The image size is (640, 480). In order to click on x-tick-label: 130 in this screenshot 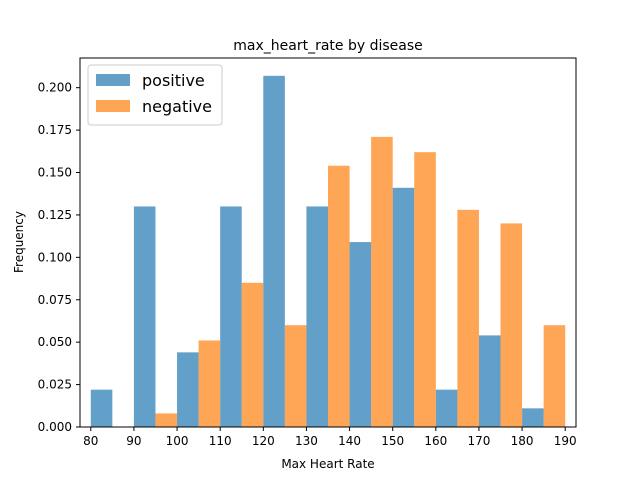, I will do `click(306, 441)`.